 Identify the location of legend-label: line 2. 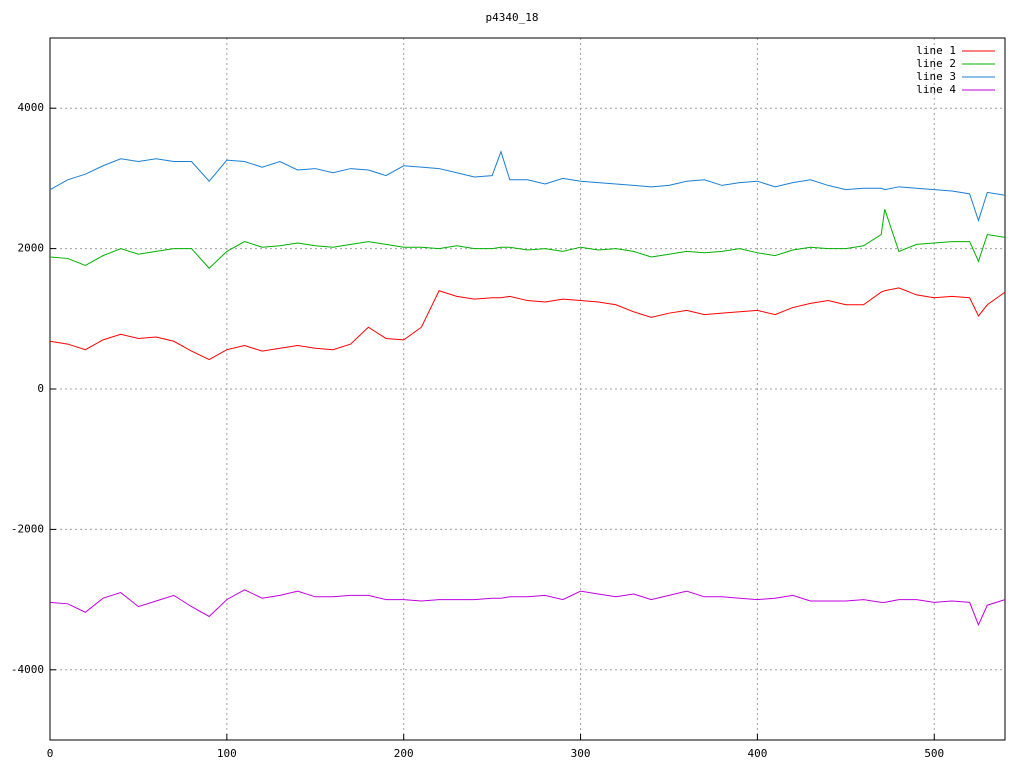
(936, 63).